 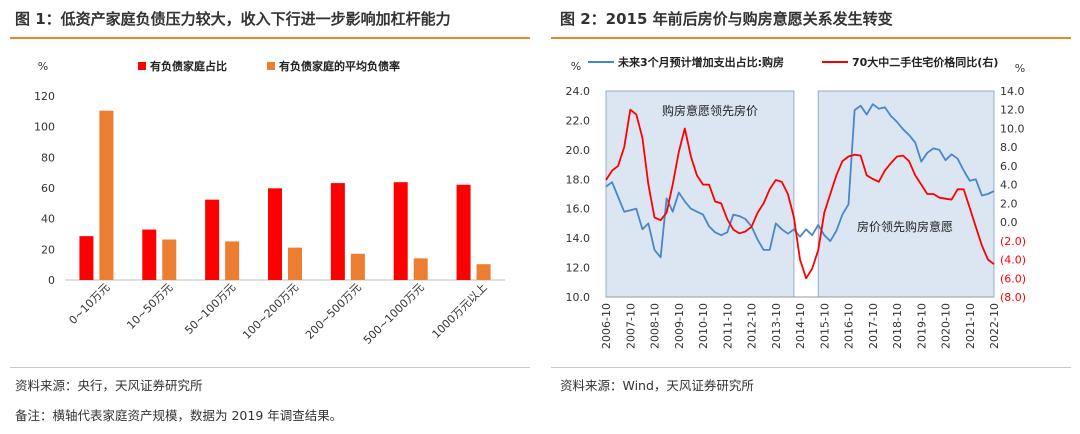 What do you see at coordinates (1009, 185) in the screenshot?
I see `right-y-tick-label: 4.0` at bounding box center [1009, 185].